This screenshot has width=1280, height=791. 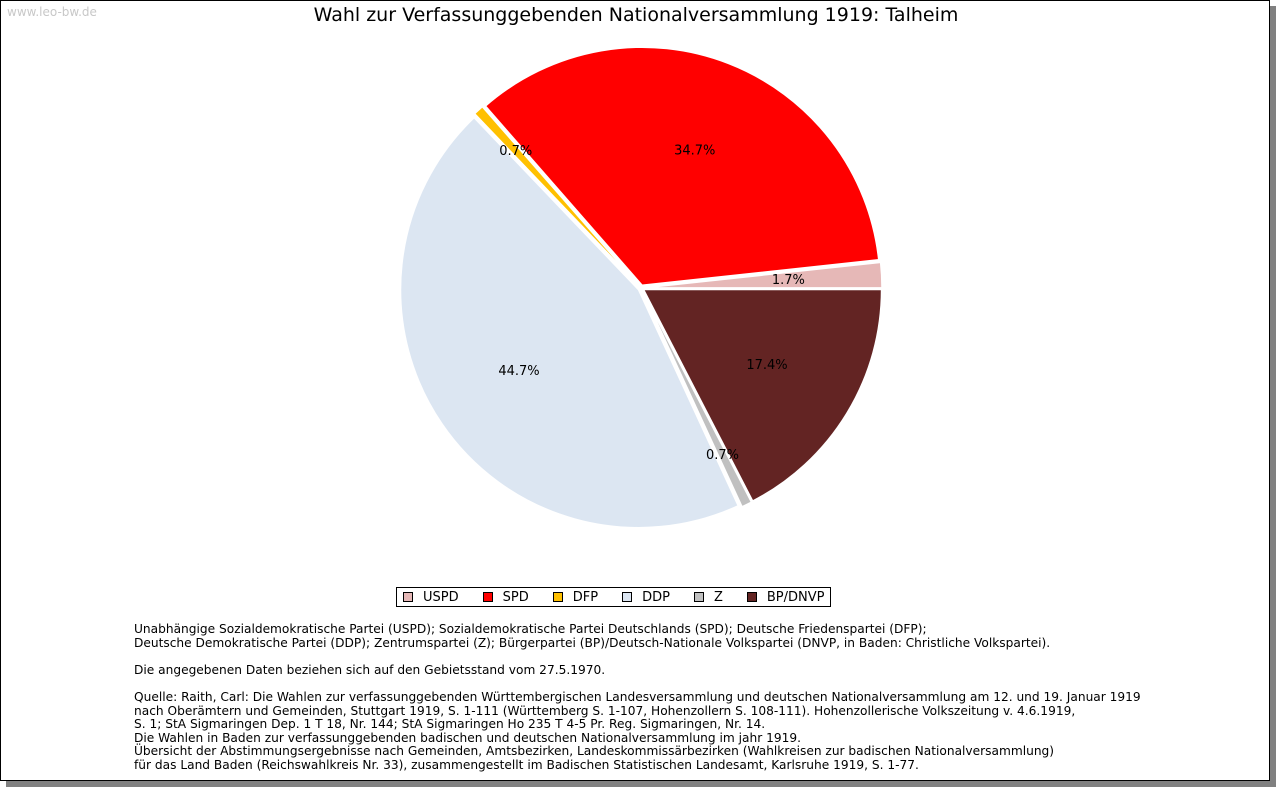 I want to click on legend-label: DFP, so click(x=585, y=597).